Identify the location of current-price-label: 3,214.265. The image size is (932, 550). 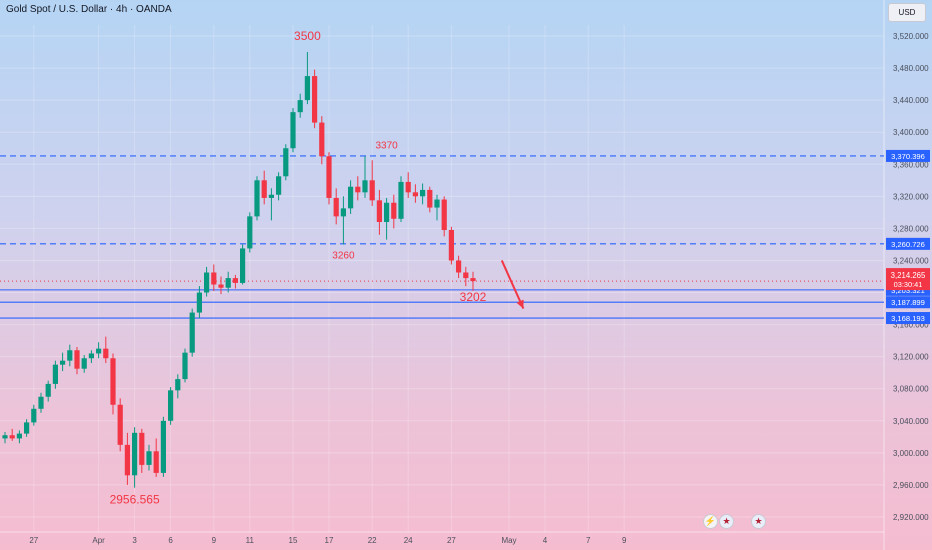
(908, 275).